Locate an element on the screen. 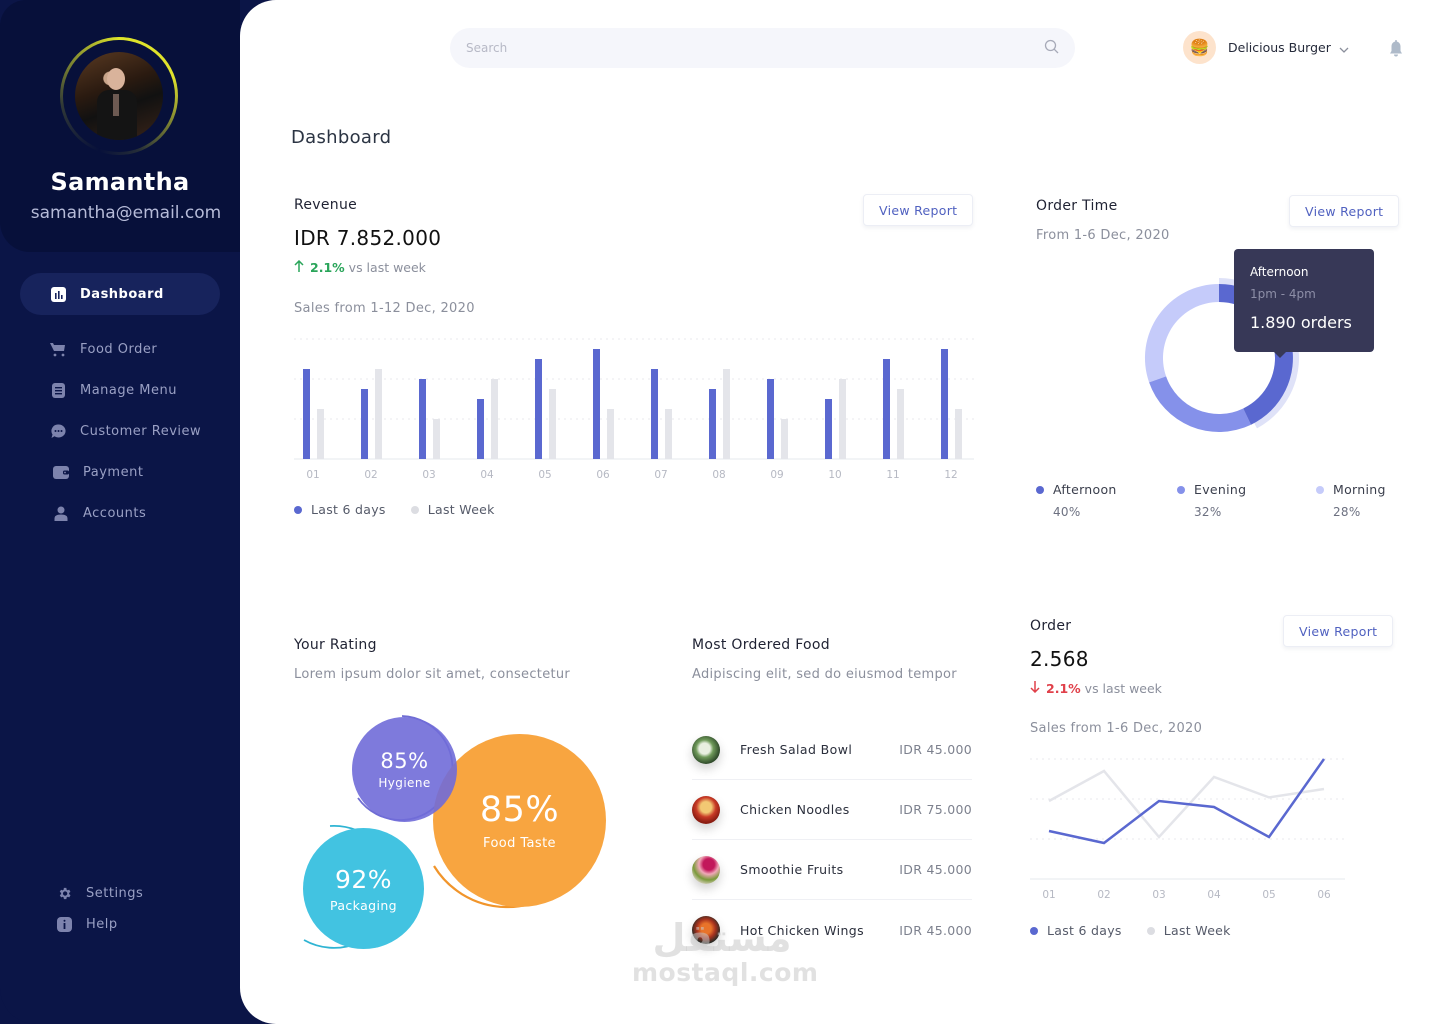  rating-bubble-food-taste: 85% Food Taste is located at coordinates (519, 820).